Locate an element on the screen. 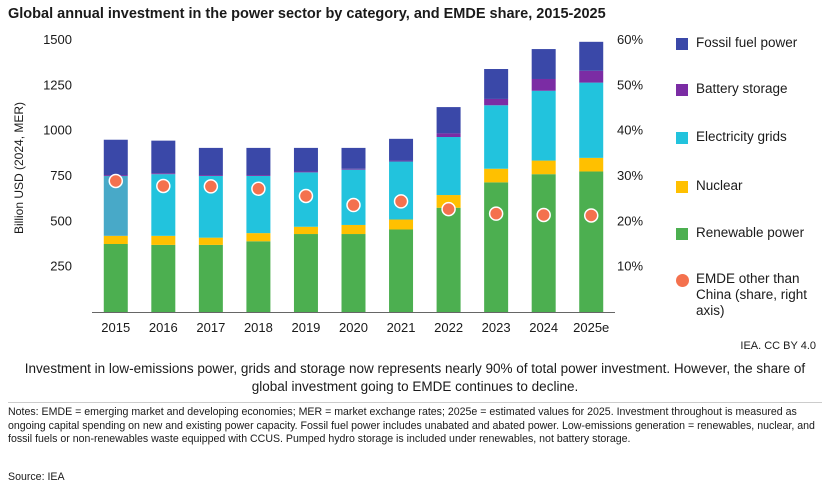  y2-tick-label: 40% is located at coordinates (630, 130).